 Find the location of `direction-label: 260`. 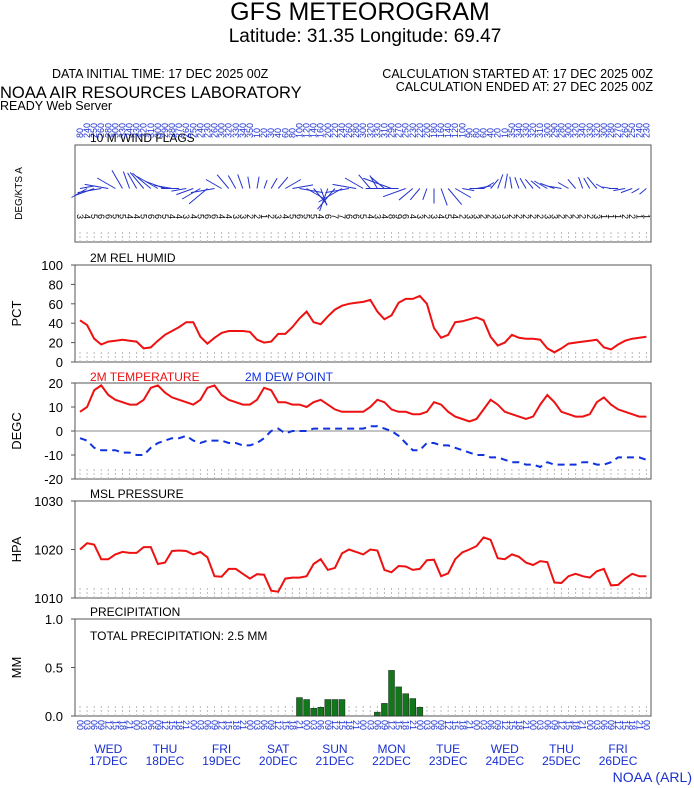

direction-label: 260 is located at coordinates (101, 130).